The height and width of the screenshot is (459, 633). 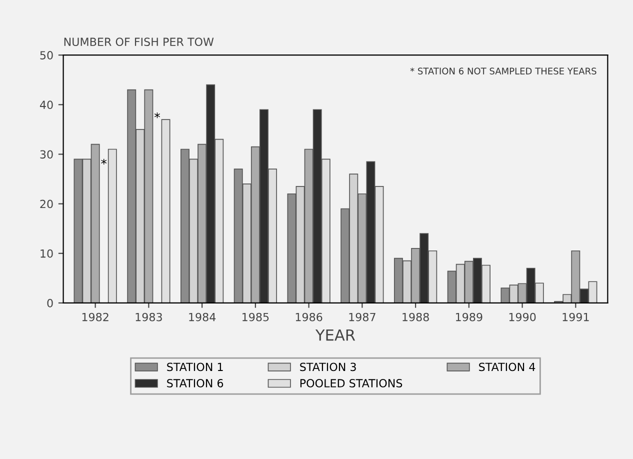 What do you see at coordinates (469, 317) in the screenshot?
I see `x-tick-label: 1989` at bounding box center [469, 317].